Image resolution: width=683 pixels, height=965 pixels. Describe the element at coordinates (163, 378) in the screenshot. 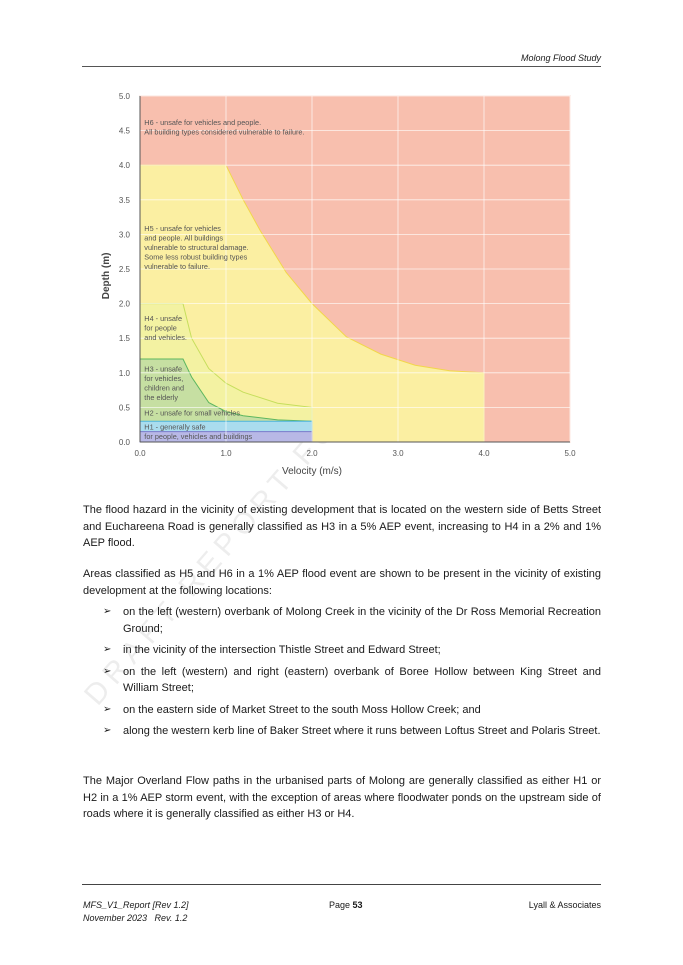

I see `hazard-label-h3: for vehicles,` at that location.